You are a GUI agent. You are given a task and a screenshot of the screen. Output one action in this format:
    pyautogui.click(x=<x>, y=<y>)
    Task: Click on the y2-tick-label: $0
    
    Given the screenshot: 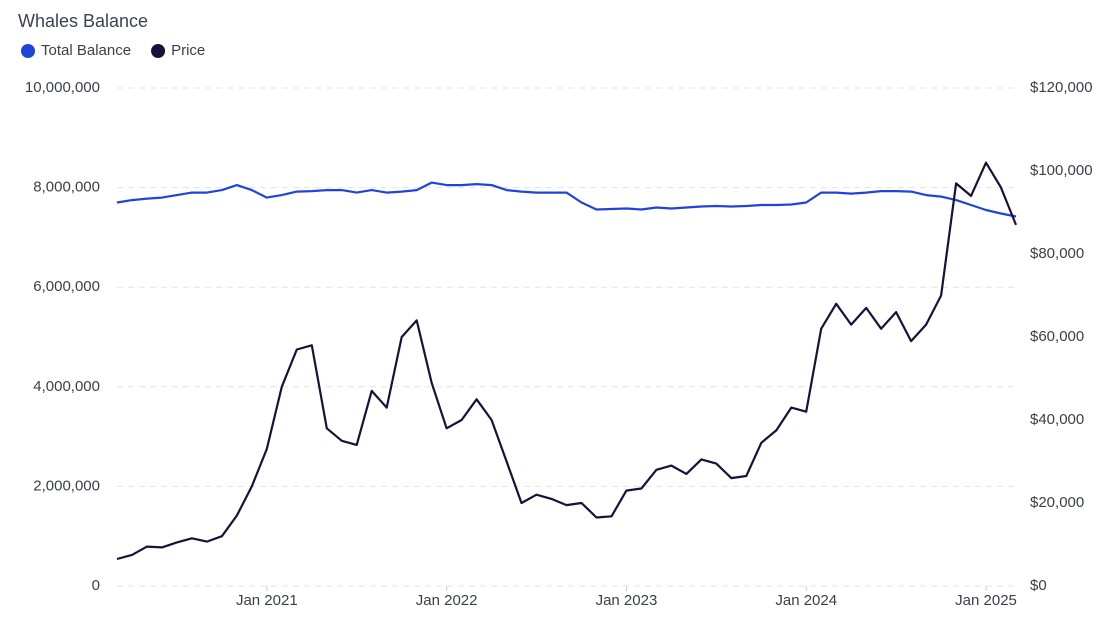 What is the action you would take?
    pyautogui.click(x=1038, y=585)
    